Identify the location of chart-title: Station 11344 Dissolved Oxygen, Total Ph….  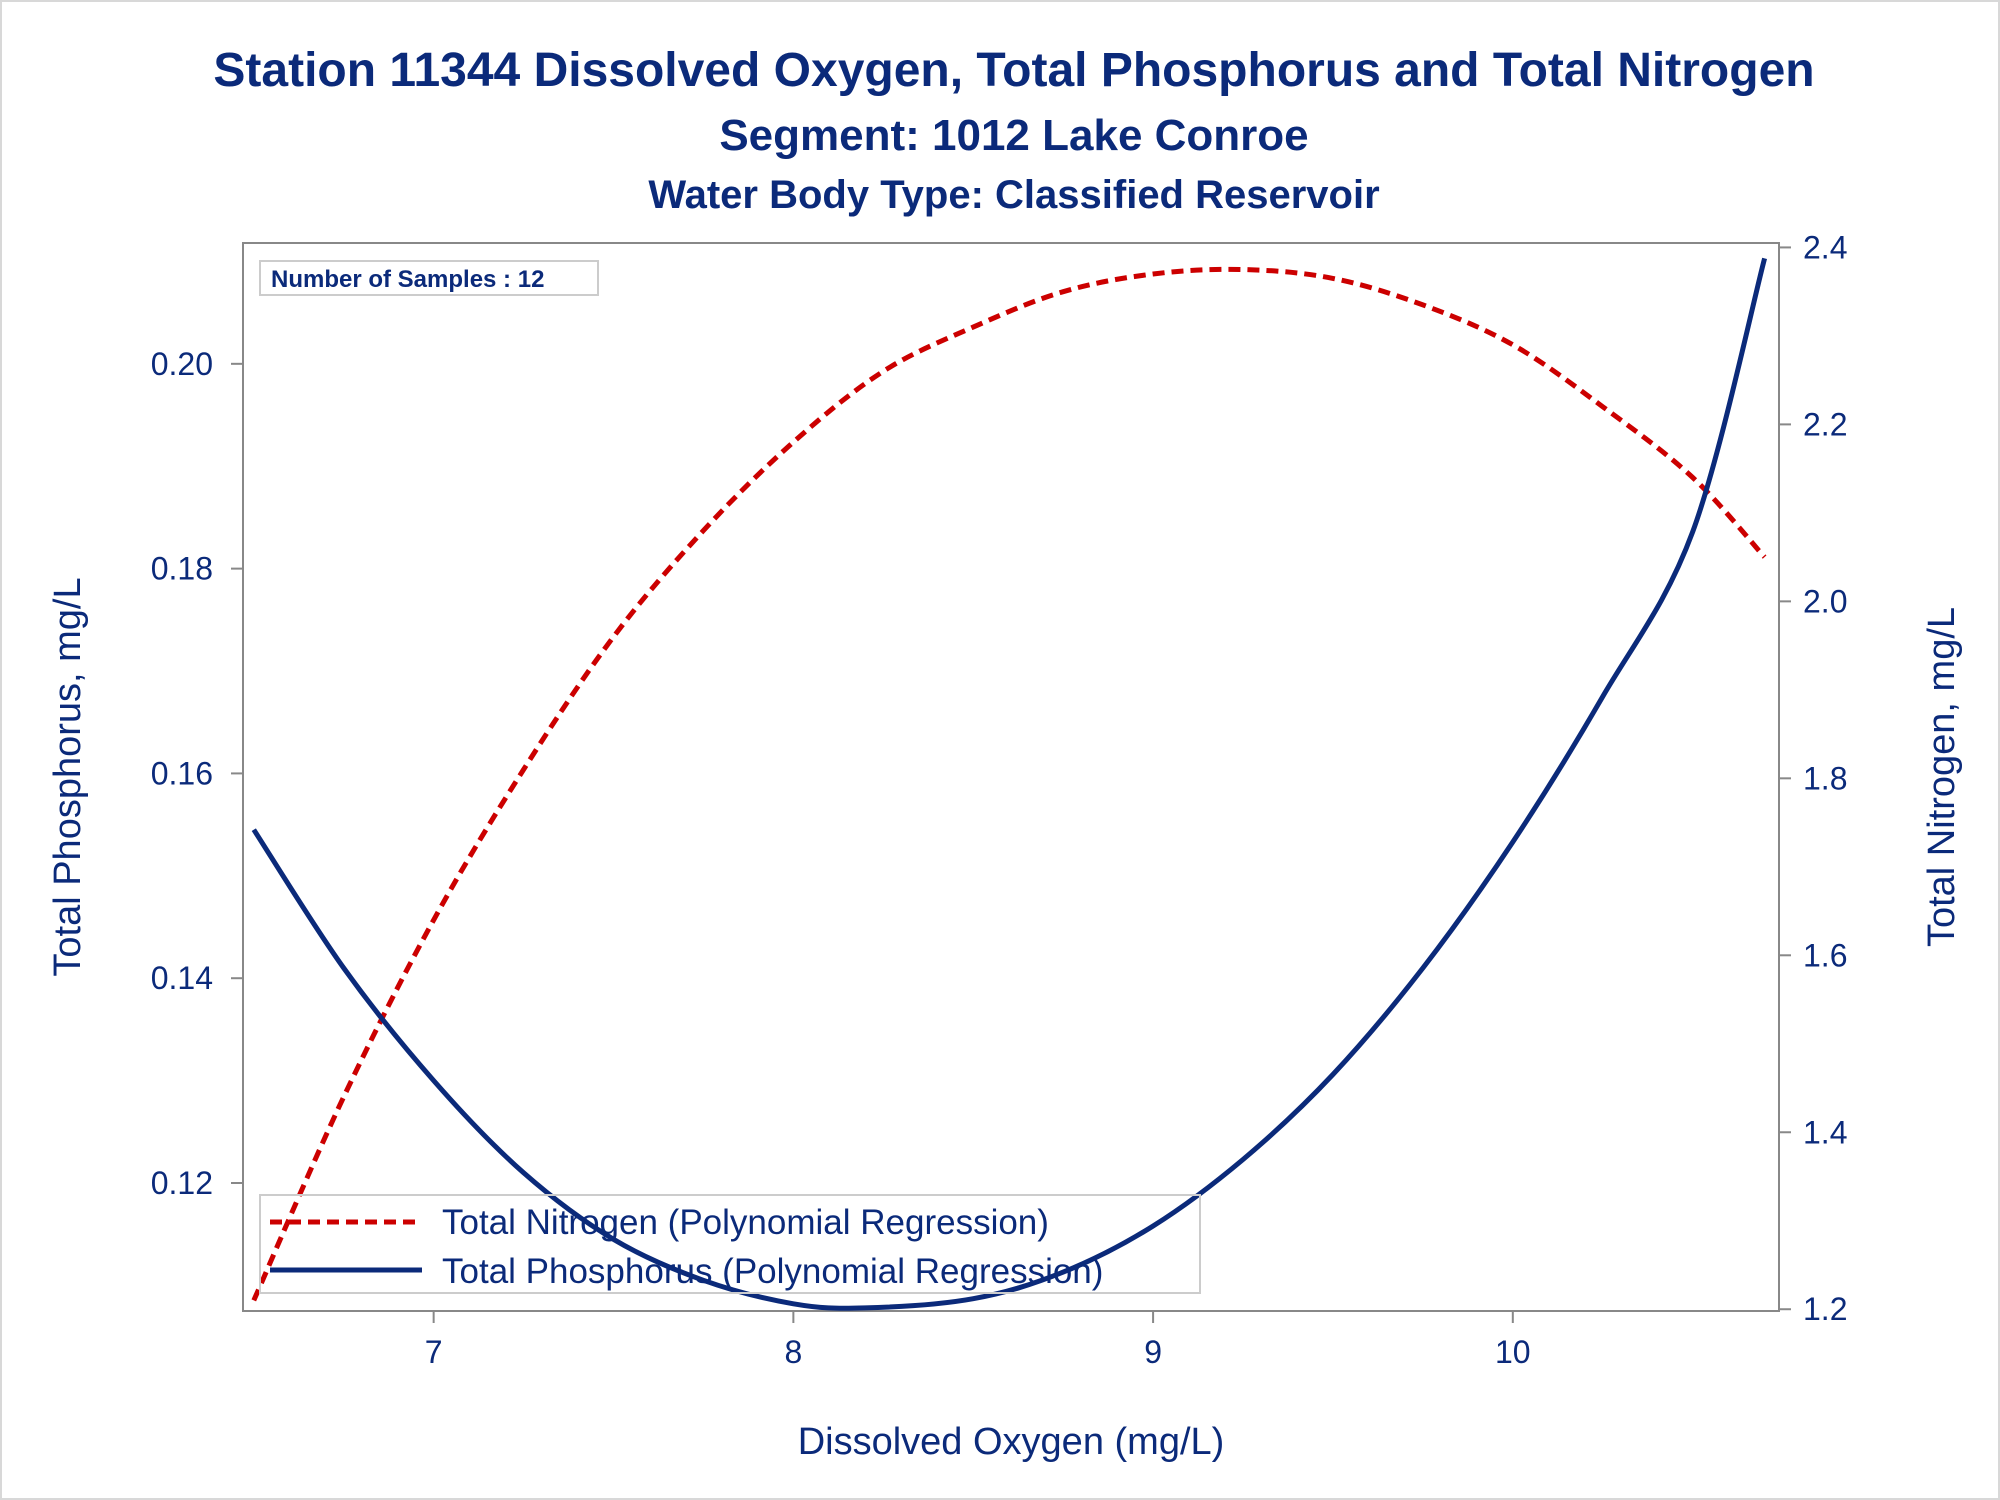
(1013, 70).